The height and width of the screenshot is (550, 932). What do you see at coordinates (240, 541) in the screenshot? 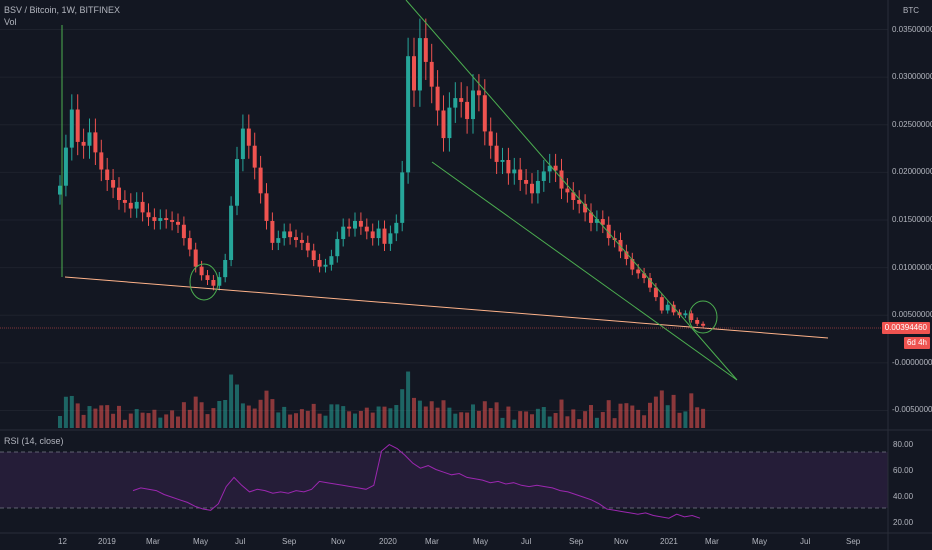
I see `time-tick-label: Jul` at bounding box center [240, 541].